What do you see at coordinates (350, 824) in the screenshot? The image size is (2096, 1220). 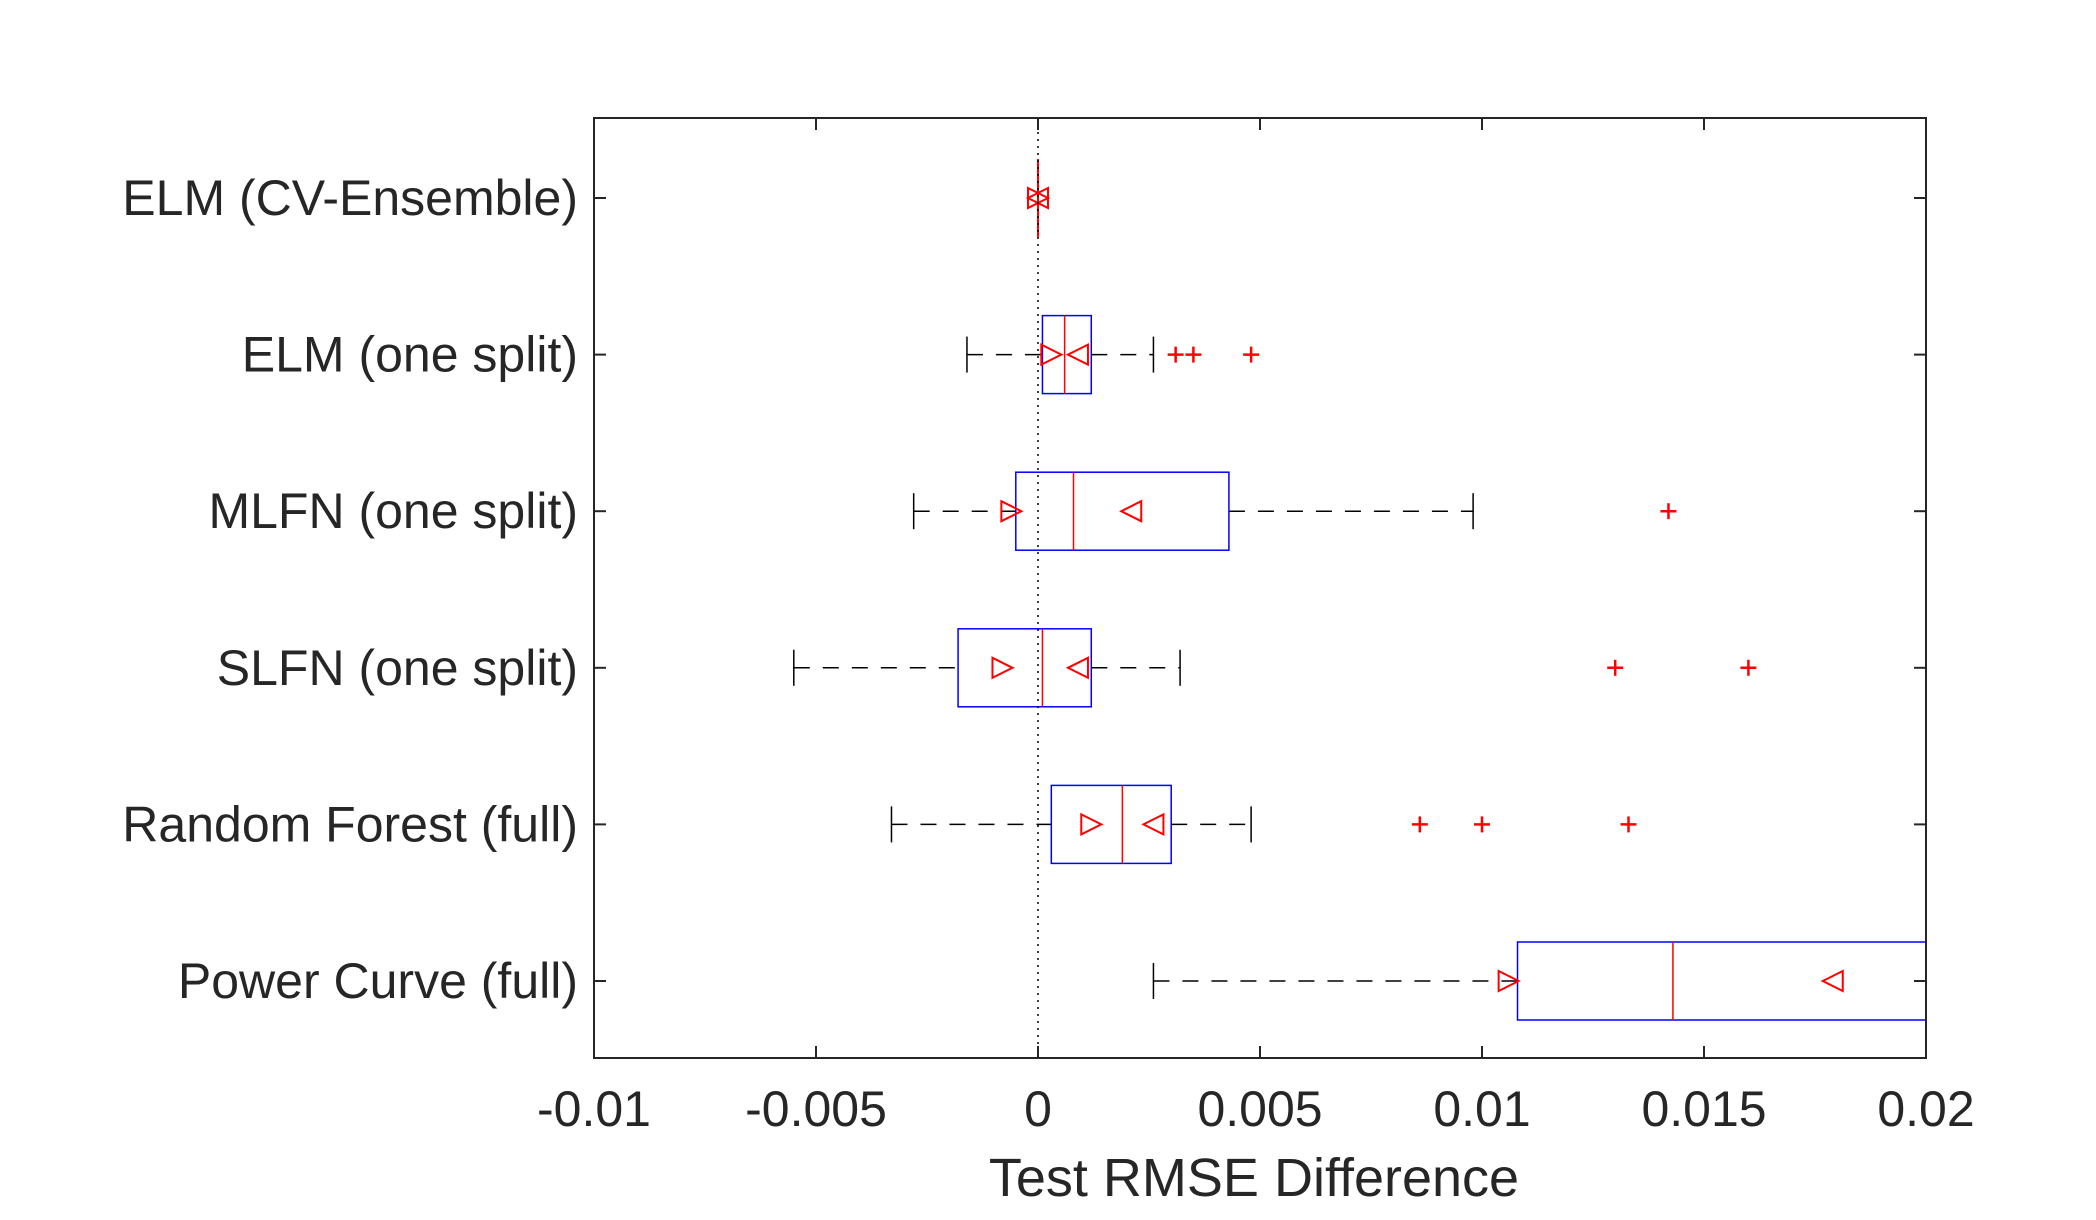 I see `category-label: Random Forest (full)` at bounding box center [350, 824].